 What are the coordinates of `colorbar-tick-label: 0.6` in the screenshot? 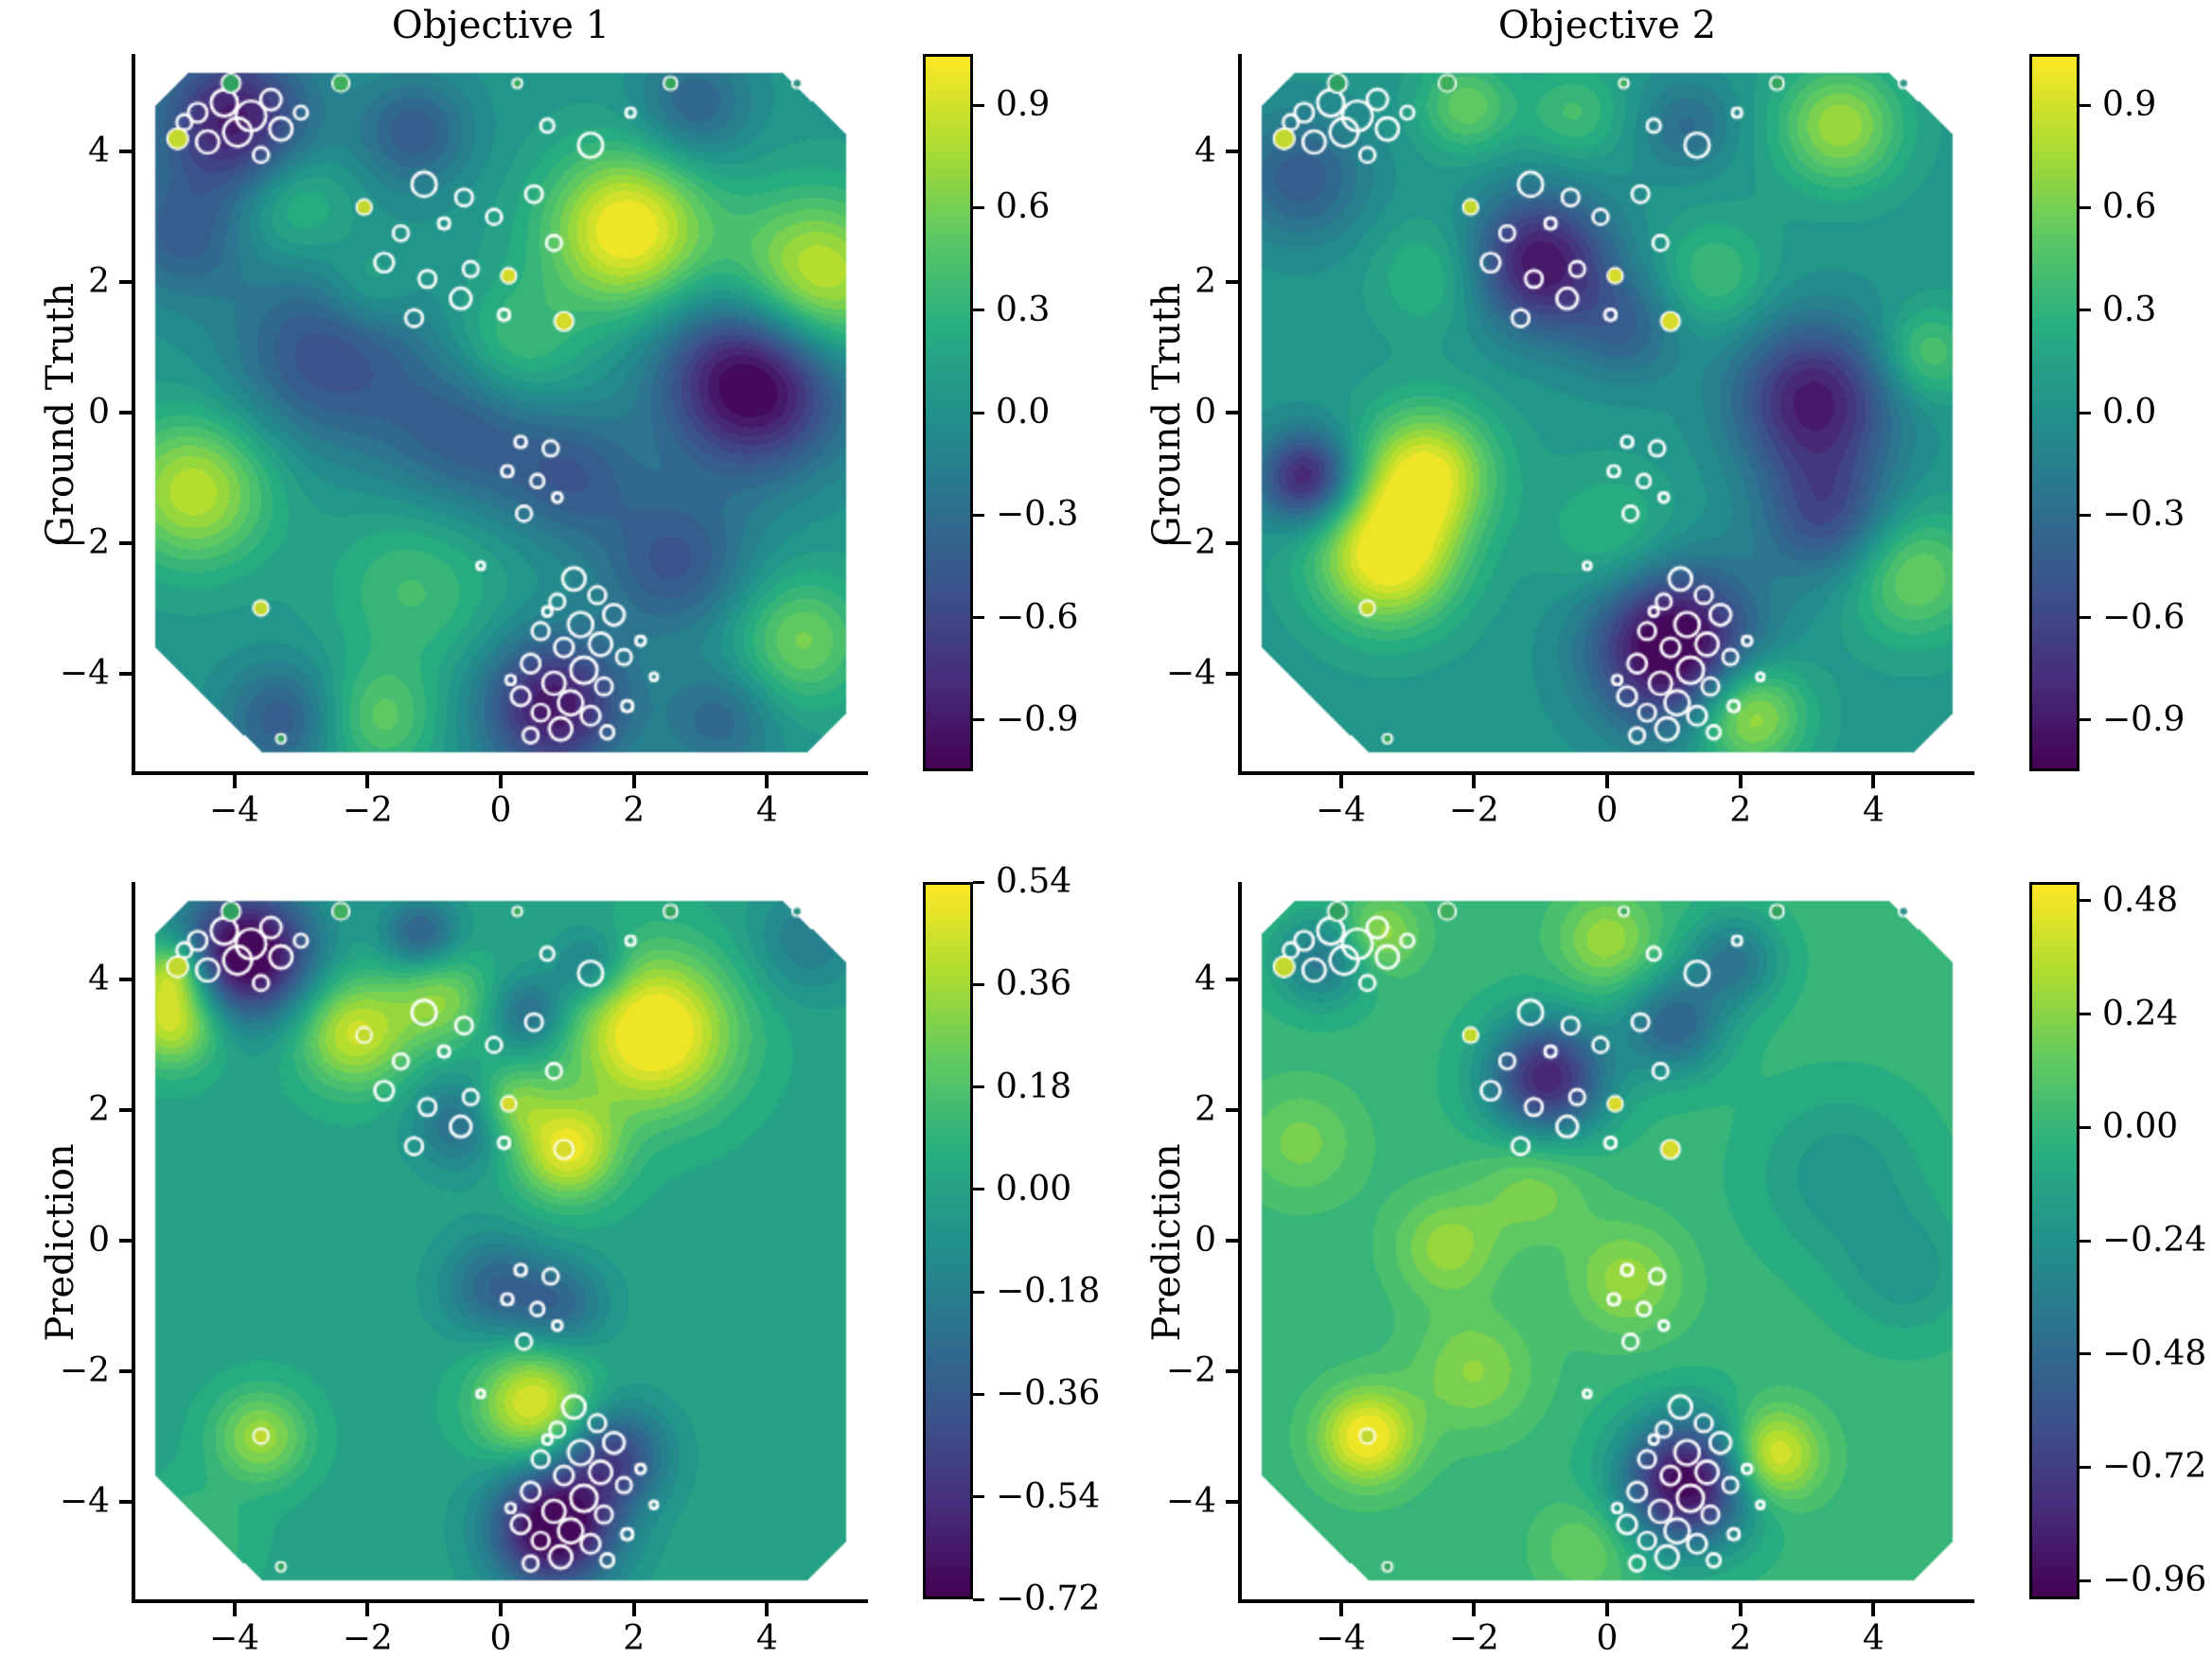 It's located at (2129, 207).